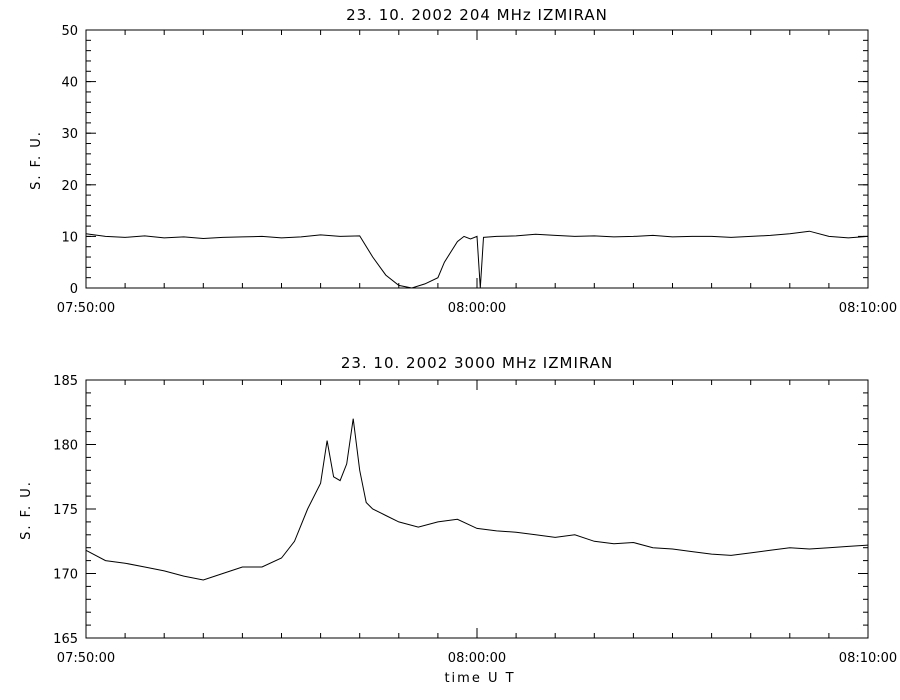  I want to click on y-tick-label: 180, so click(65, 446).